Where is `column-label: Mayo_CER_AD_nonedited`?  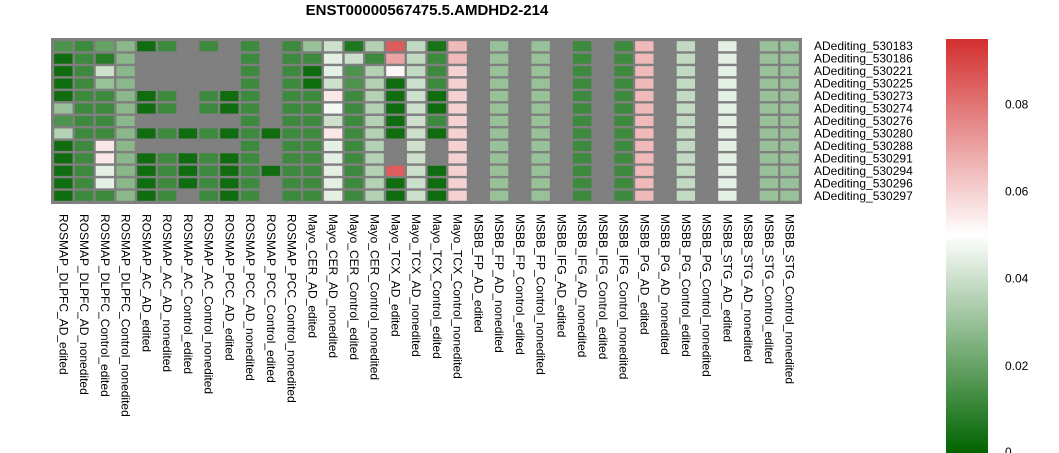 column-label: Mayo_CER_AD_nonedited is located at coordinates (333, 286).